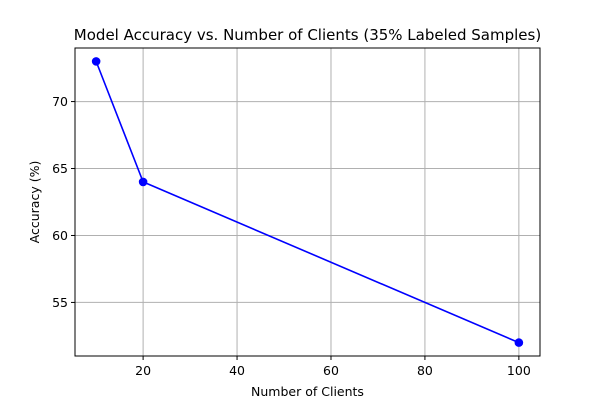 The width and height of the screenshot is (600, 400). I want to click on x-tick-label: 60, so click(331, 370).